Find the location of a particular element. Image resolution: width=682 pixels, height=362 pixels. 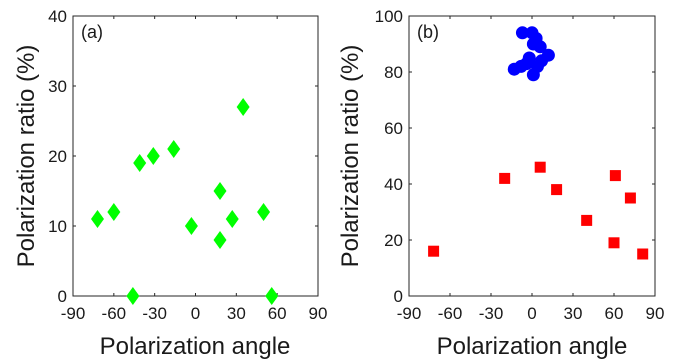

y-tick-label: 80 is located at coordinates (393, 72).